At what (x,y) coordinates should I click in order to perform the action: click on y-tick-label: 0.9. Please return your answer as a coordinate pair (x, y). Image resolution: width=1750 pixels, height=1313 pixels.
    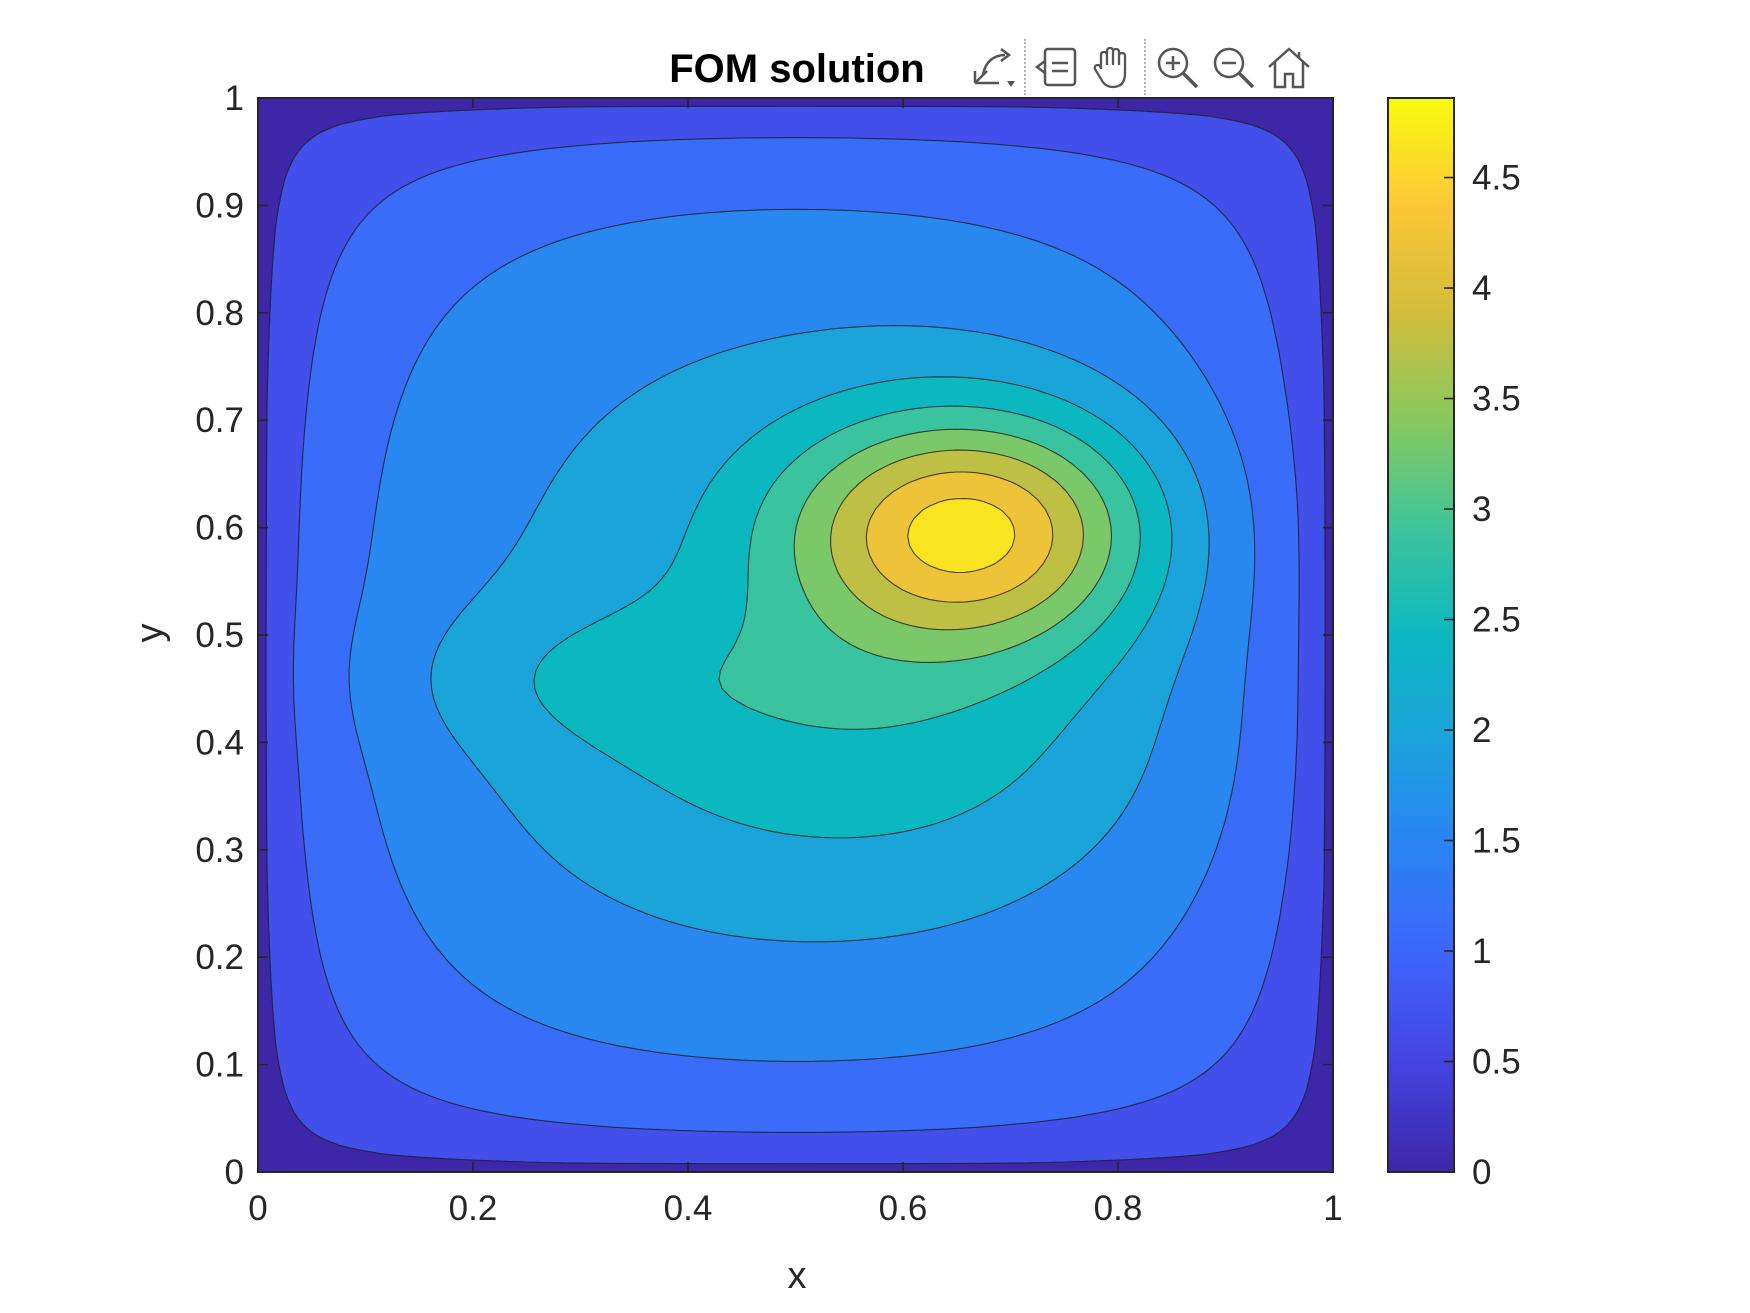
    Looking at the image, I should click on (219, 205).